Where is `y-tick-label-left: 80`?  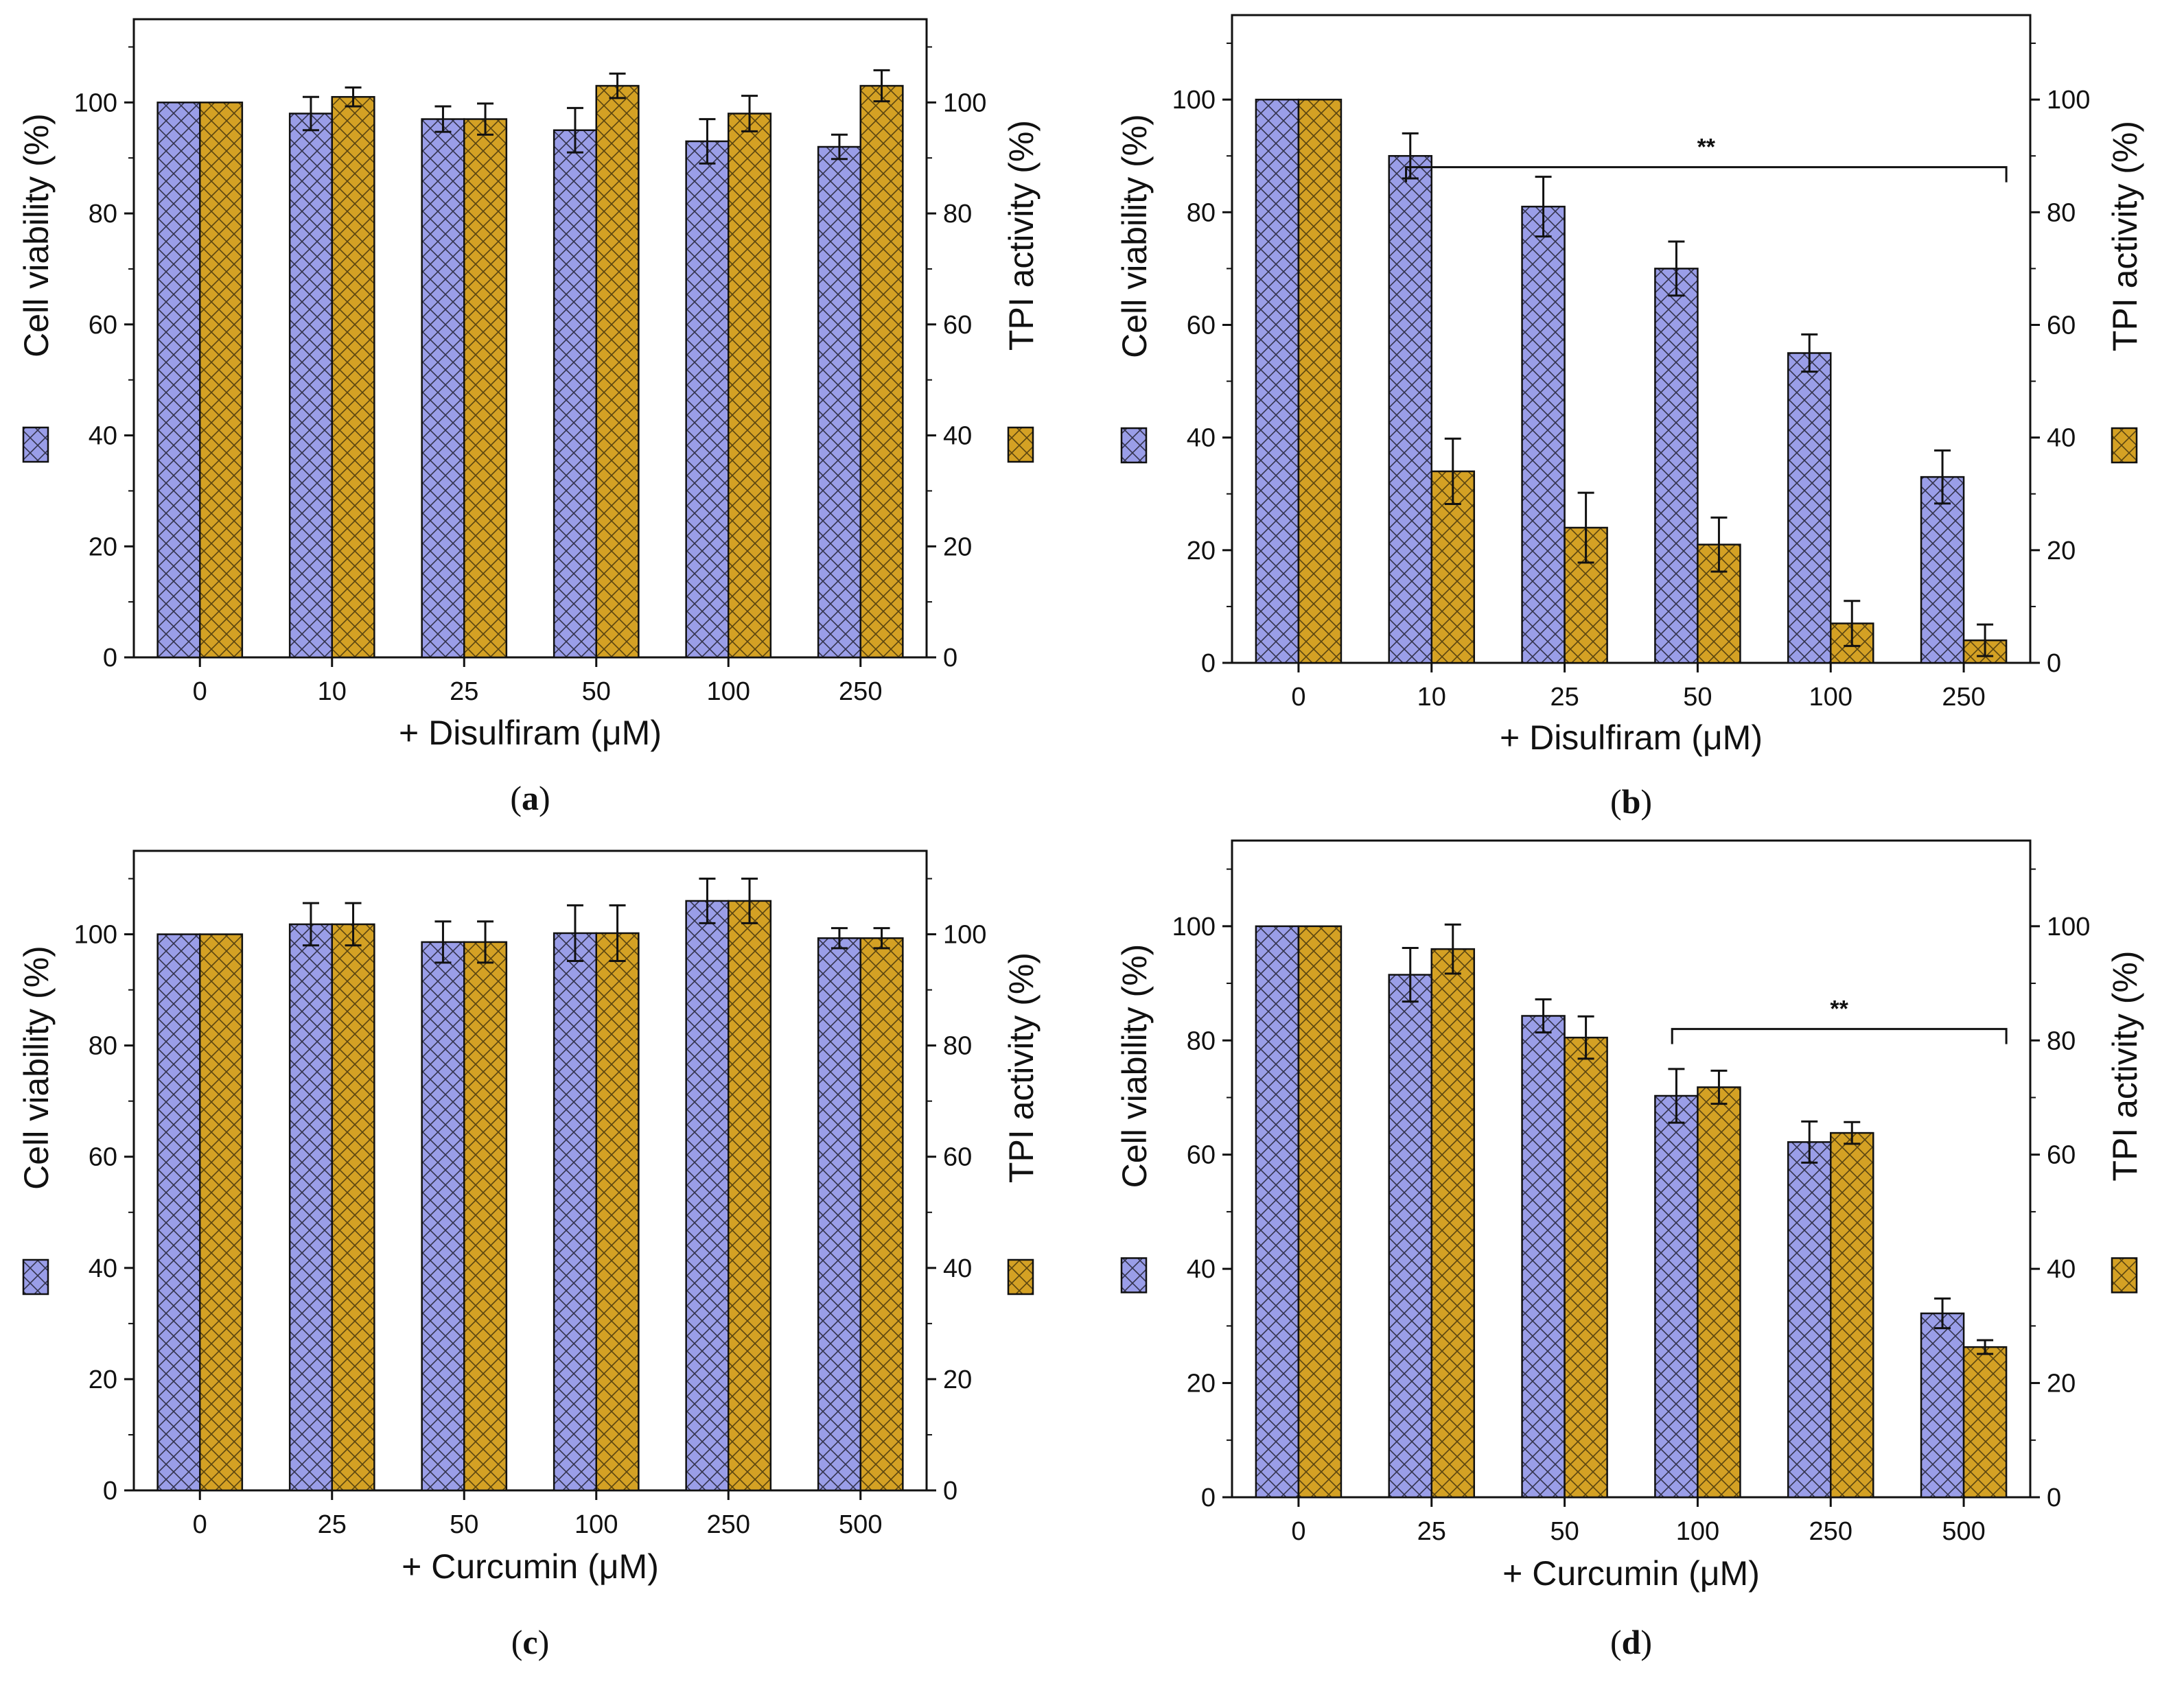 y-tick-label-left: 80 is located at coordinates (1201, 212).